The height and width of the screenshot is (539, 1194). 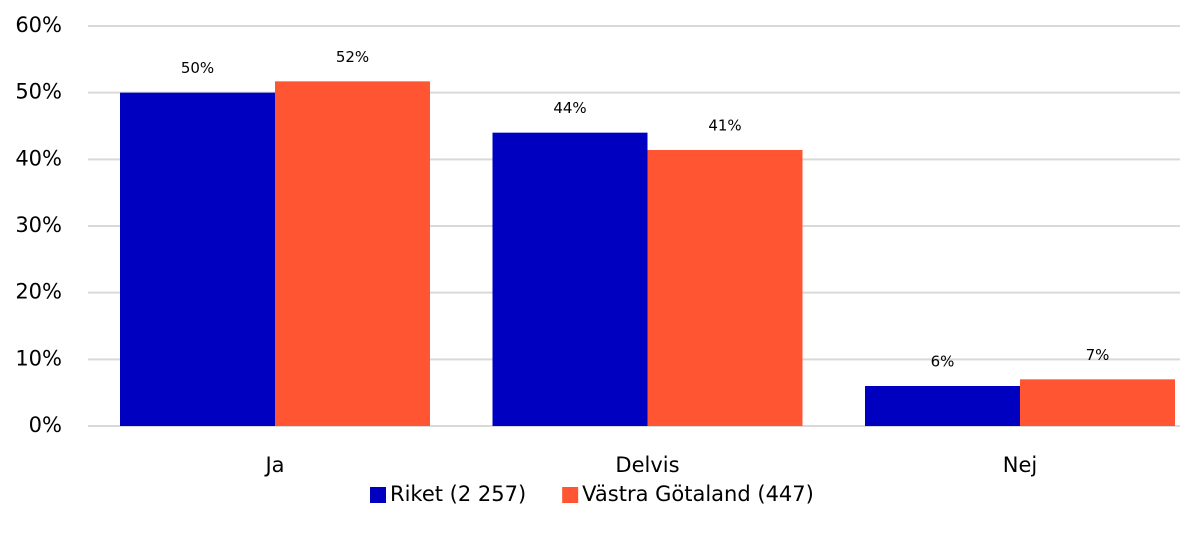 I want to click on y-tick-label: 20%, so click(x=38, y=292).